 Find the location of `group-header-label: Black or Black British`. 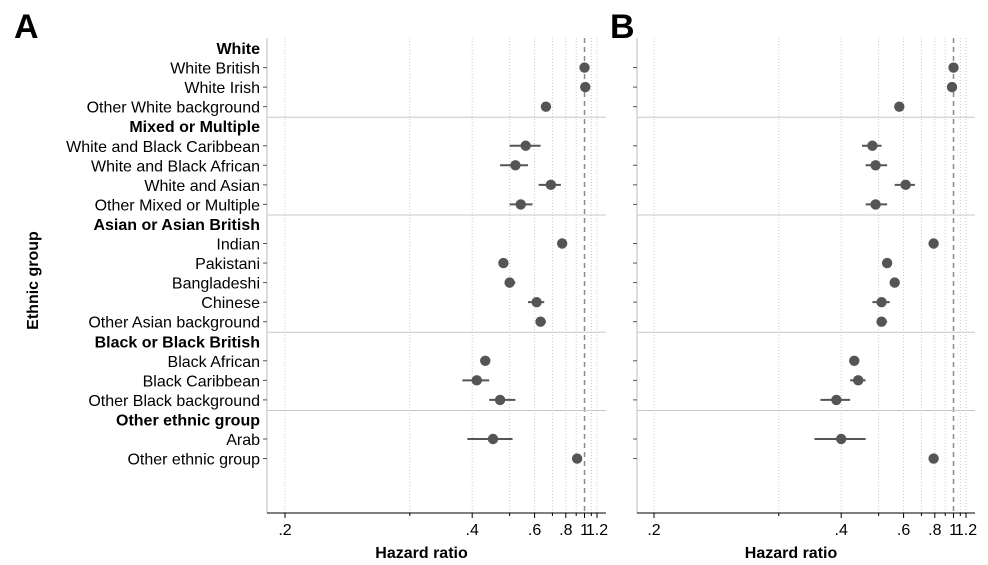

group-header-label: Black or Black British is located at coordinates (177, 342).